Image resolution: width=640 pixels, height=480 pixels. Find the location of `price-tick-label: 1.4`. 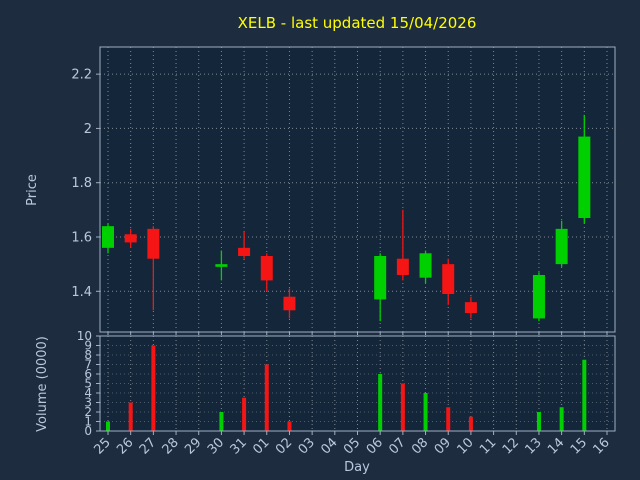

price-tick-label: 1.4 is located at coordinates (81, 292).